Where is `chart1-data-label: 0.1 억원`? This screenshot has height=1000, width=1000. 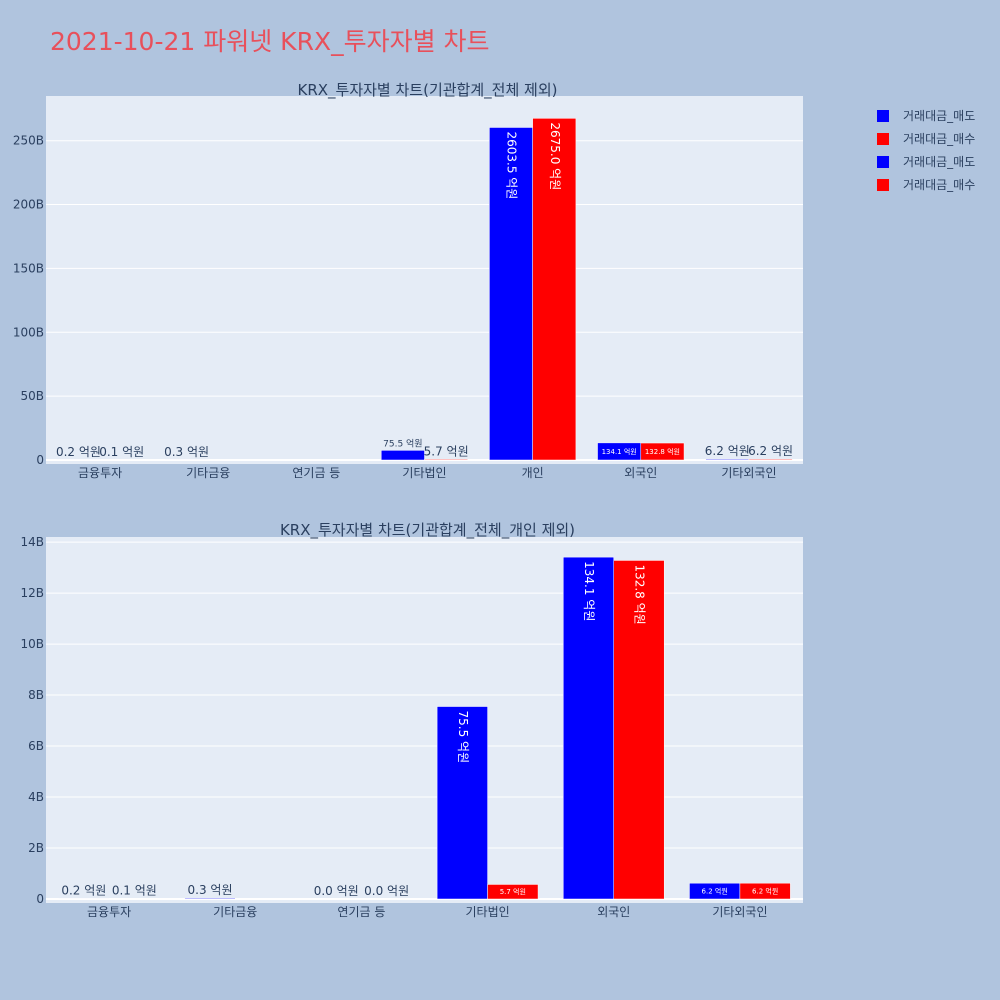 chart1-data-label: 0.1 억원 is located at coordinates (121, 452).